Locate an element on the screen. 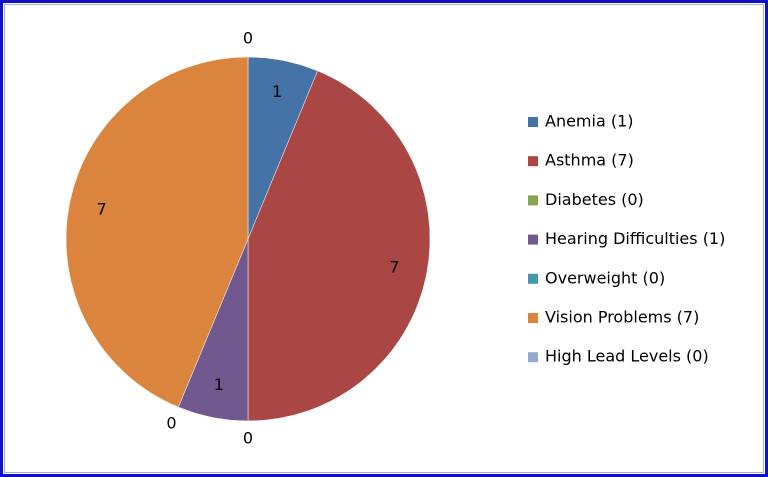  legend-label: Anemia (1) is located at coordinates (589, 121).